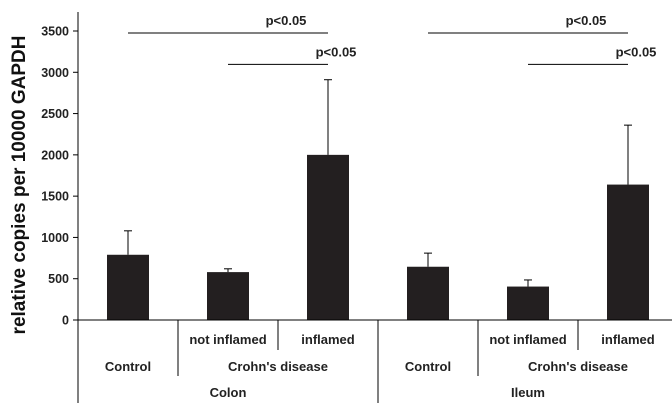 This screenshot has width=672, height=403. Describe the element at coordinates (55, 197) in the screenshot. I see `y-tick-label: 1500` at that location.